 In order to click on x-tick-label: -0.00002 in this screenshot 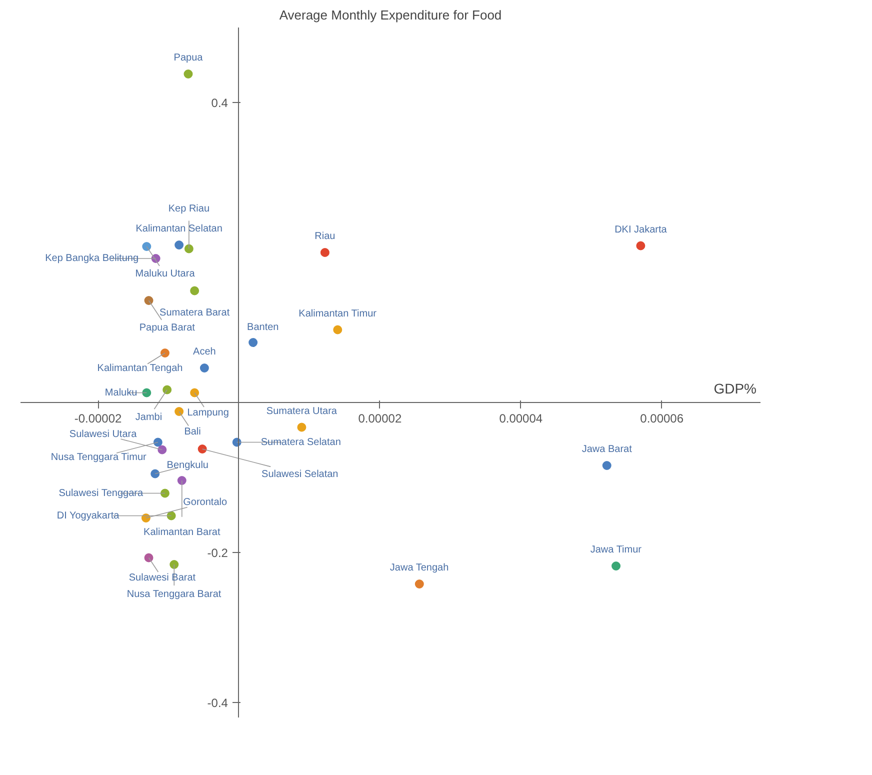, I will do `click(98, 419)`.